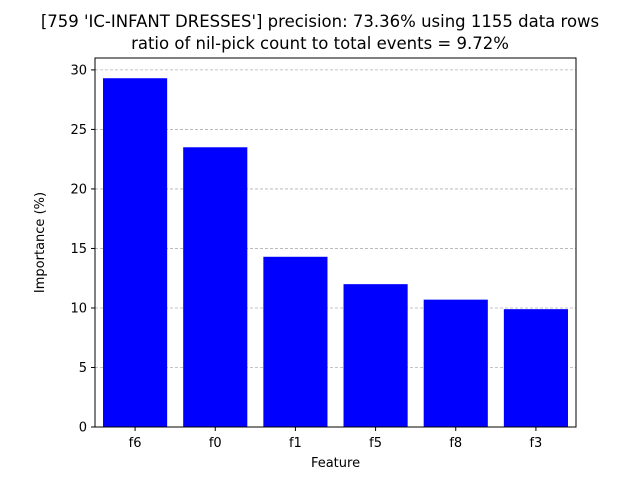  I want to click on bar-f1, so click(295, 341).